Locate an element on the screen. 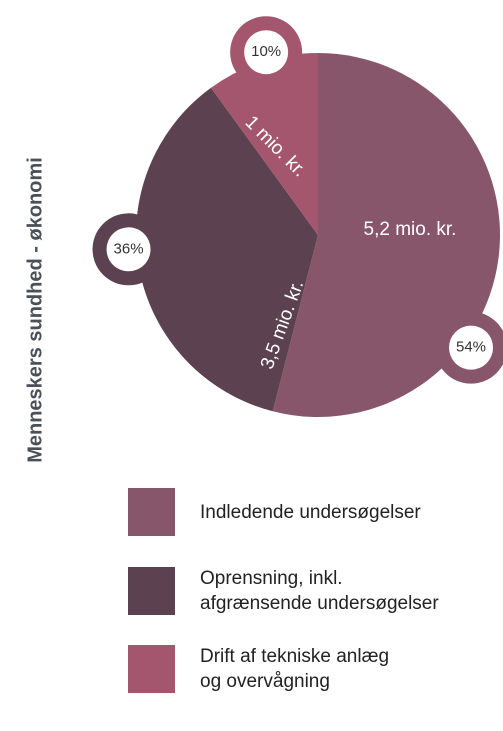 This screenshot has width=503, height=731. legend-label: Drift af tekniske anlæg og overvågning is located at coordinates (295, 669).